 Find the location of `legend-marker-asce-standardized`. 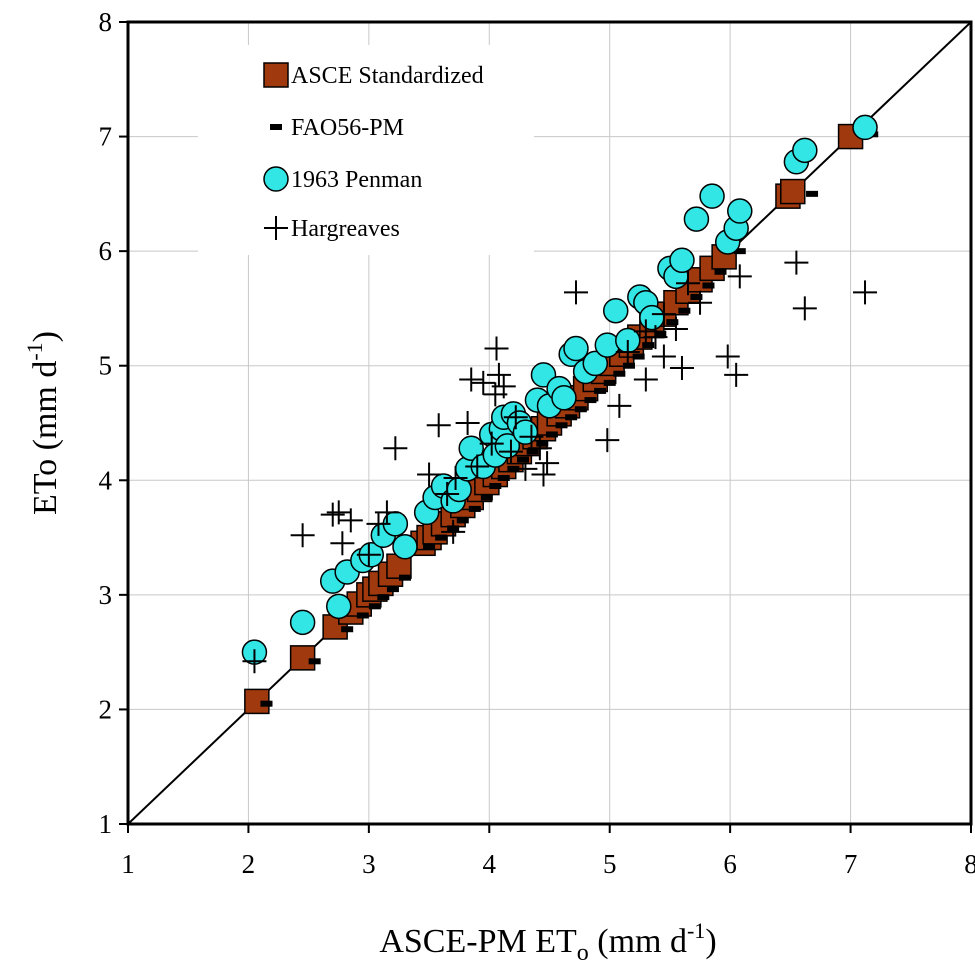

legend-marker-asce-standardized is located at coordinates (276, 75).